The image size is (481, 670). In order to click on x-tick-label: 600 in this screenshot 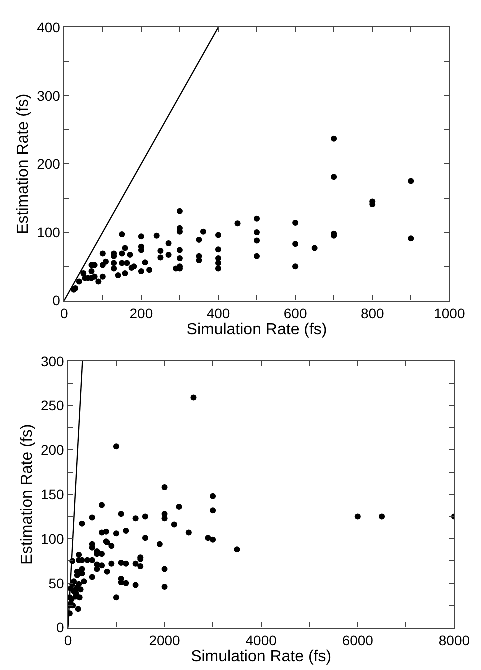, I will do `click(296, 314)`.